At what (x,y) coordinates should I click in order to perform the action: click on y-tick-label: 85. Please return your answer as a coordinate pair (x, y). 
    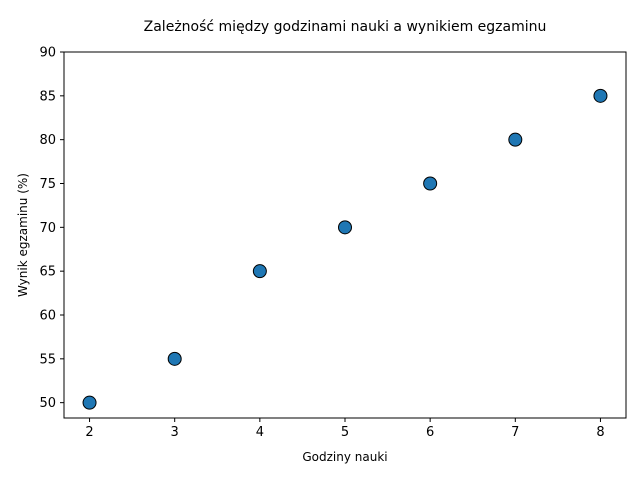
    Looking at the image, I should click on (47, 96).